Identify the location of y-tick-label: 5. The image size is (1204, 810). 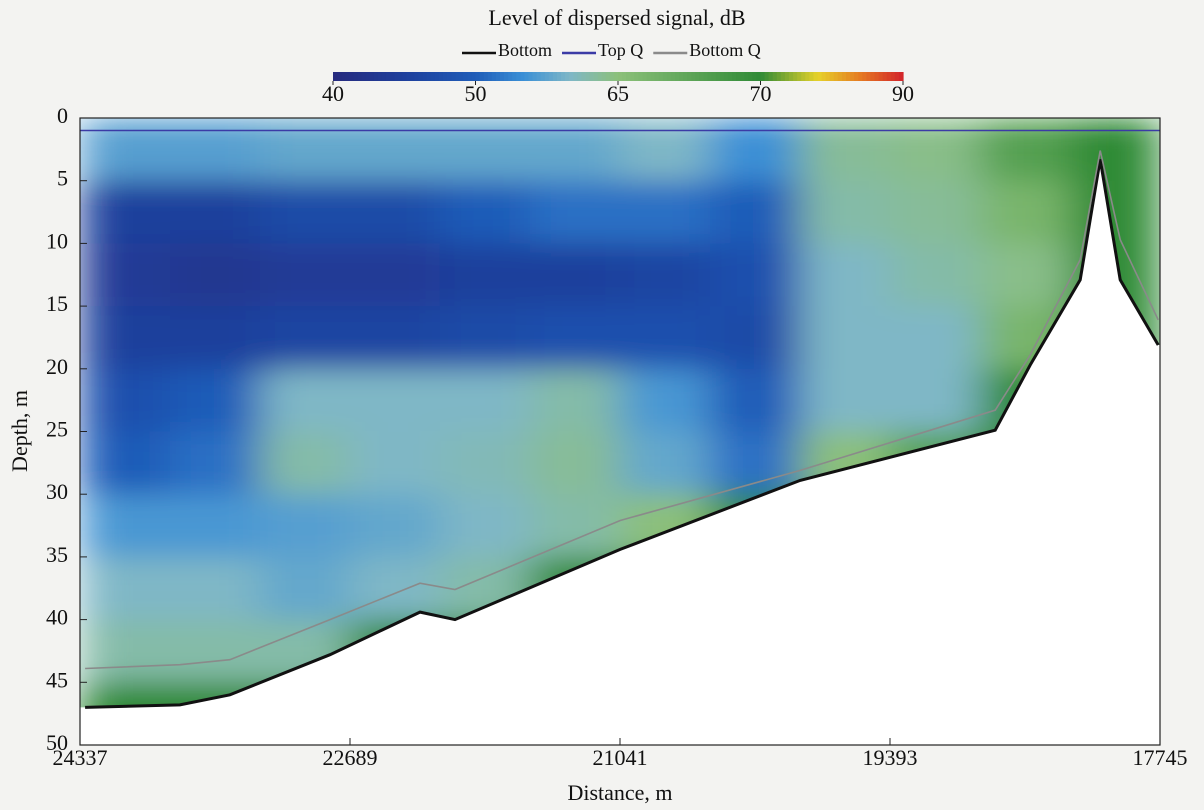
(62, 178).